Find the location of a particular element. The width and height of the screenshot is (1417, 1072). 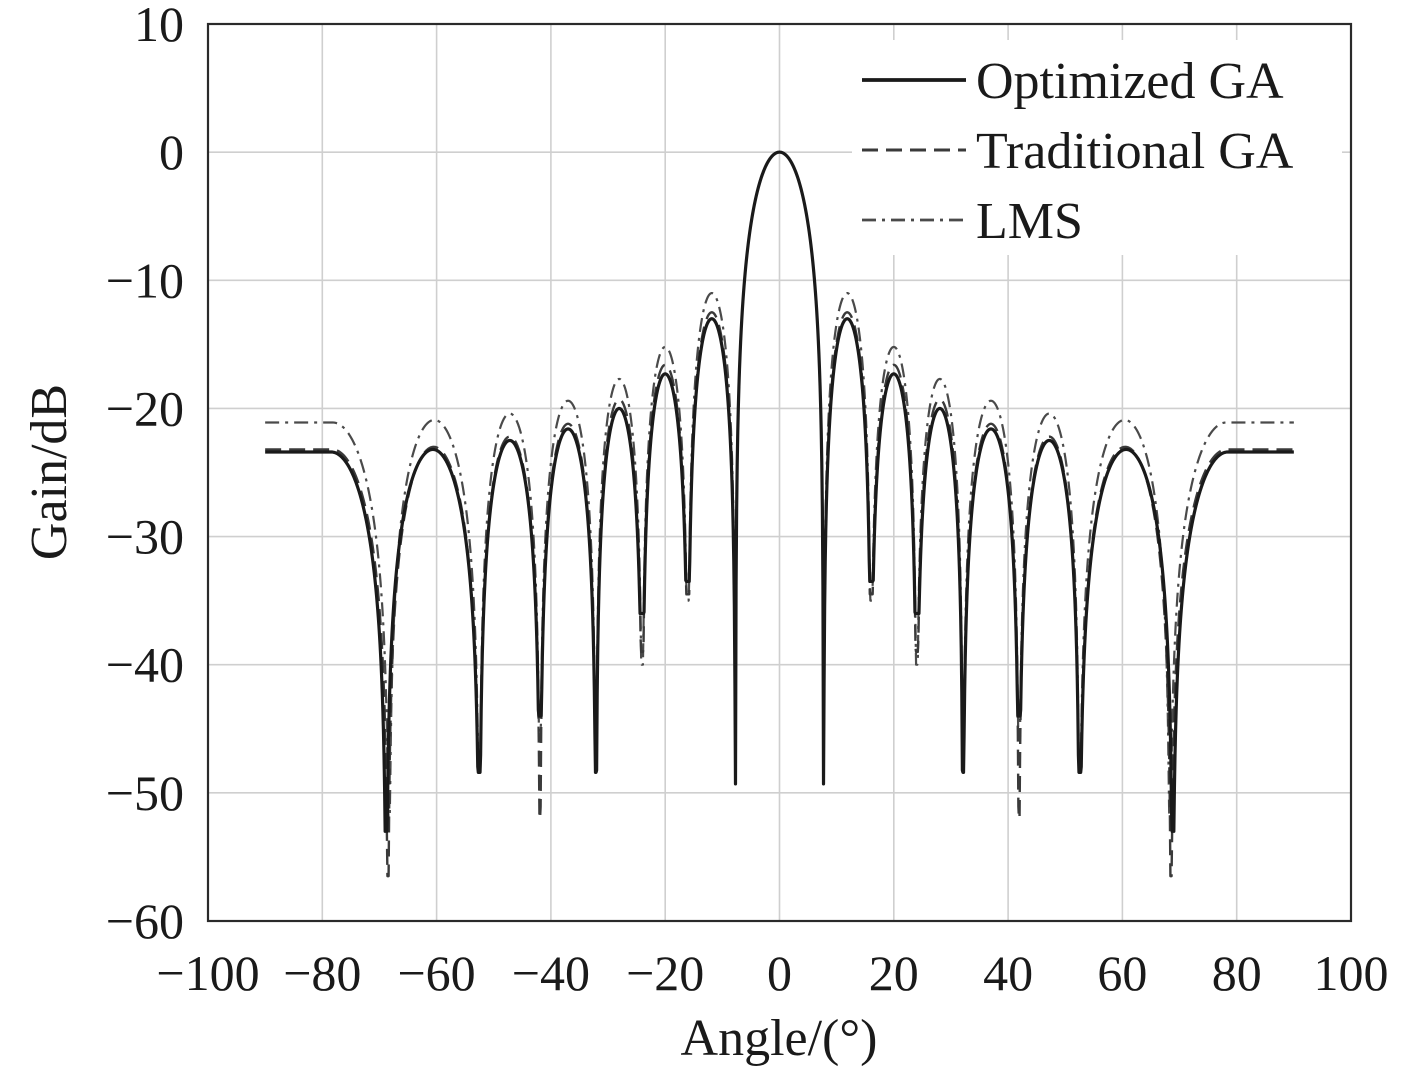

y-tick-labels: 10 0 −10 −20 −30 −40 −50 −60 is located at coordinates (145, 474).